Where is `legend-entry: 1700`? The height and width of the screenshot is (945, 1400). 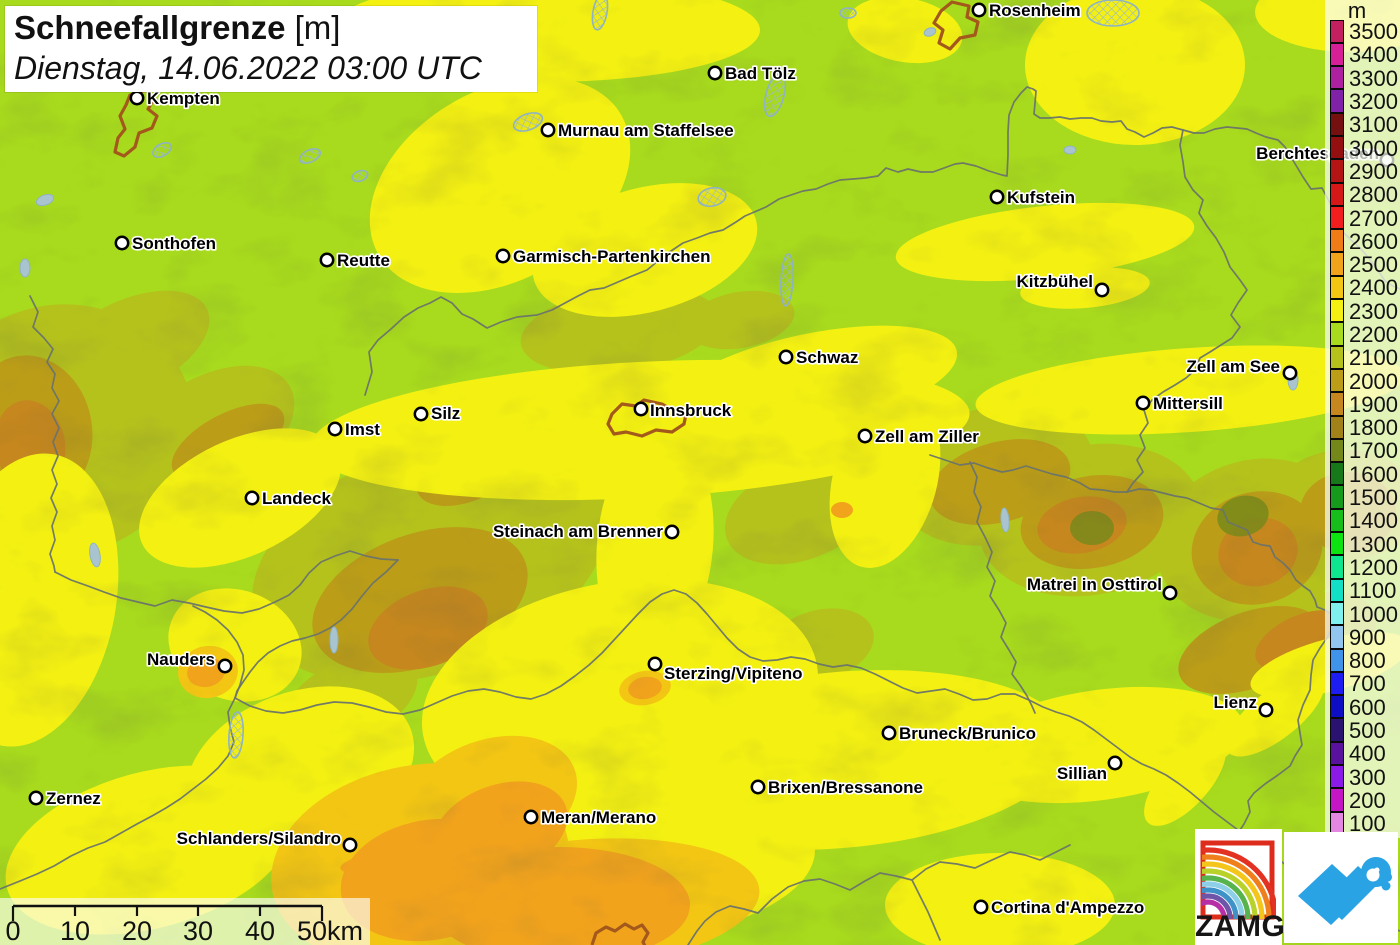 legend-entry: 1700 is located at coordinates (1364, 451).